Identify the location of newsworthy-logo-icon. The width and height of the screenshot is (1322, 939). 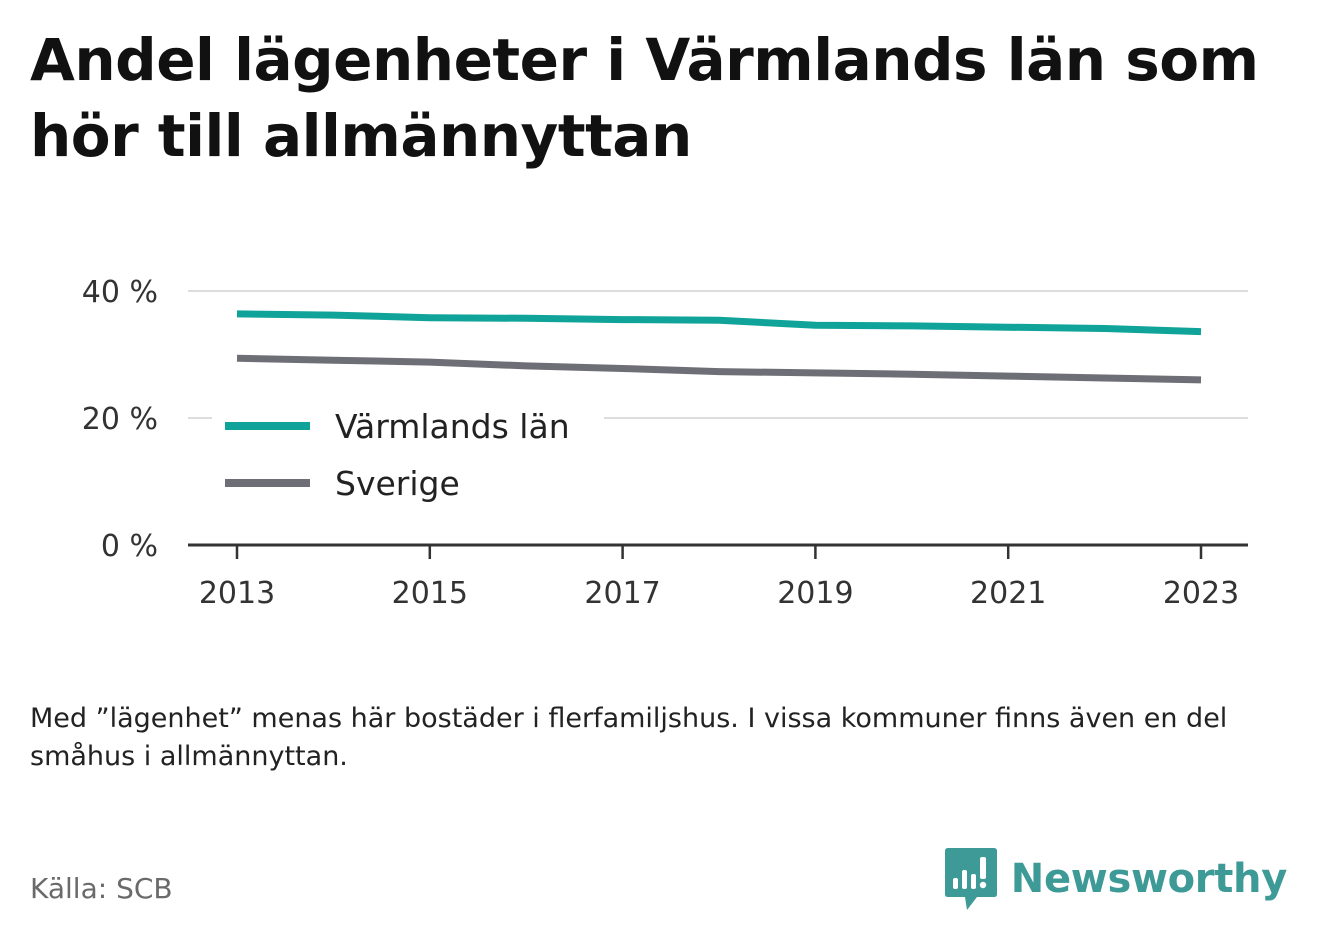
(970, 879).